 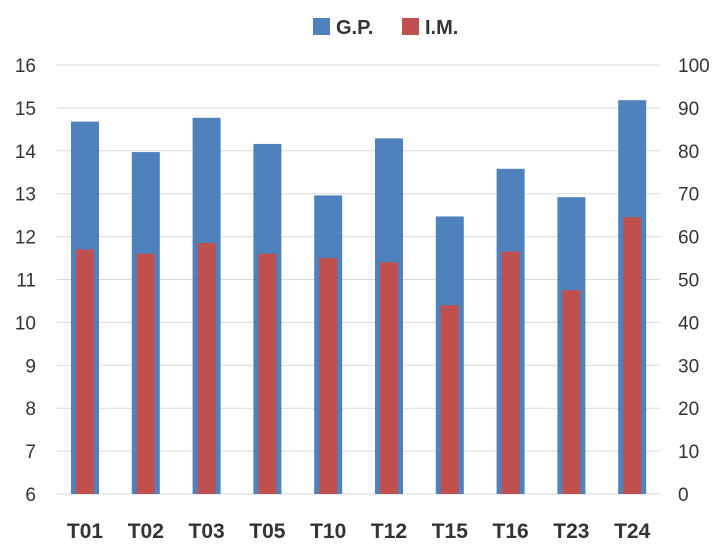 I want to click on y-right-tick-label: 90, so click(x=688, y=109).